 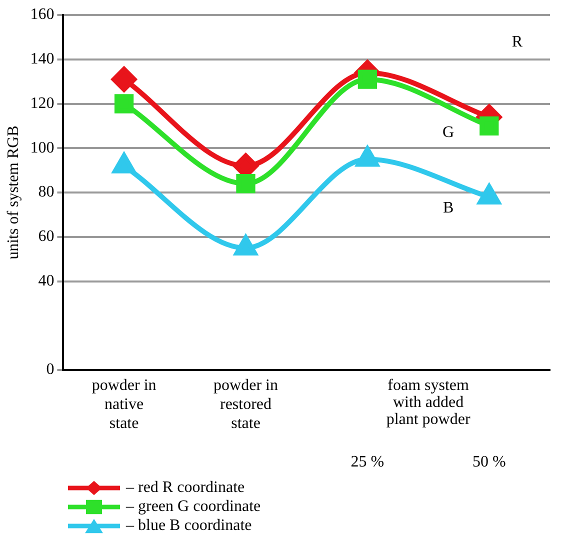 I want to click on y-tick-label: 120, so click(x=42, y=103).